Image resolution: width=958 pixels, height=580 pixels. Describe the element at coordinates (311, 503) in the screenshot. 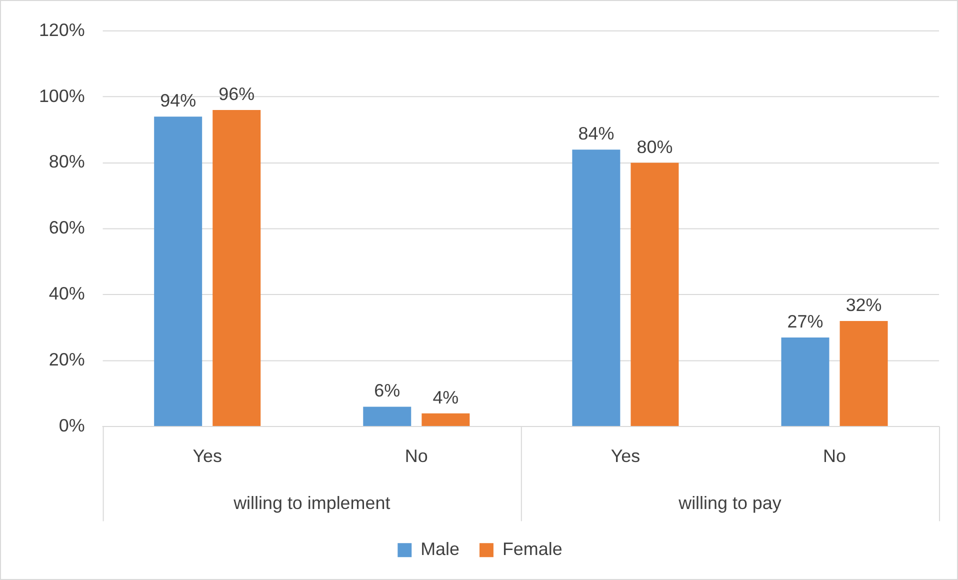

I see `text: willing to implement` at that location.